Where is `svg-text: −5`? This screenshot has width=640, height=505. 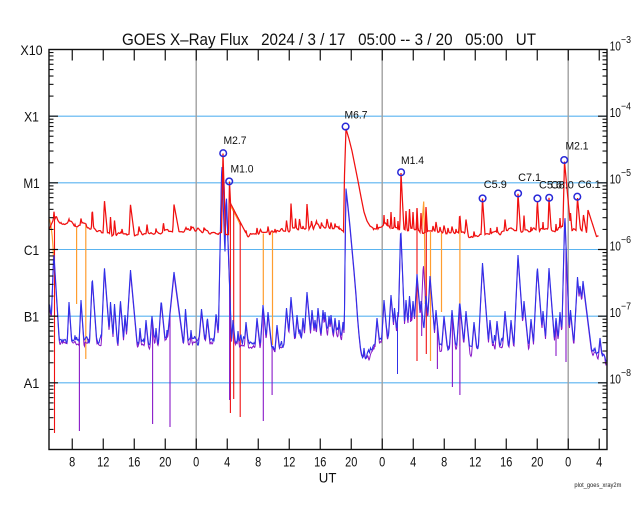 svg-text: −5 is located at coordinates (626, 173).